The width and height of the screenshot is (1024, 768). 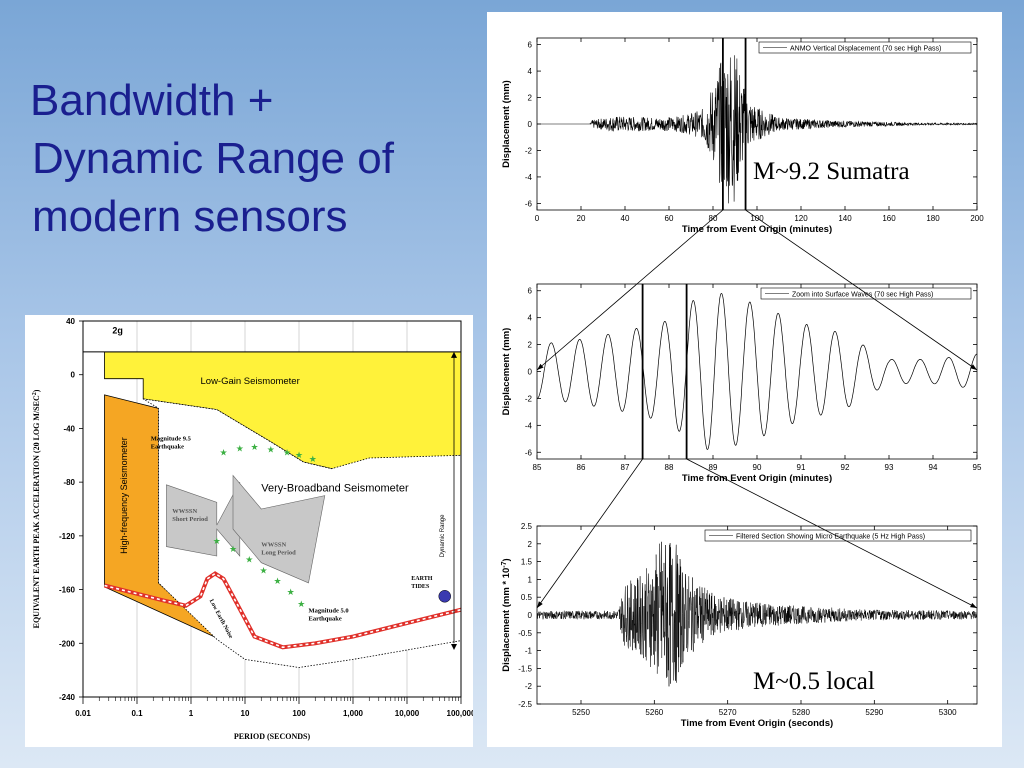 What do you see at coordinates (67, 697) in the screenshot?
I see `y-tick-label: -240` at bounding box center [67, 697].